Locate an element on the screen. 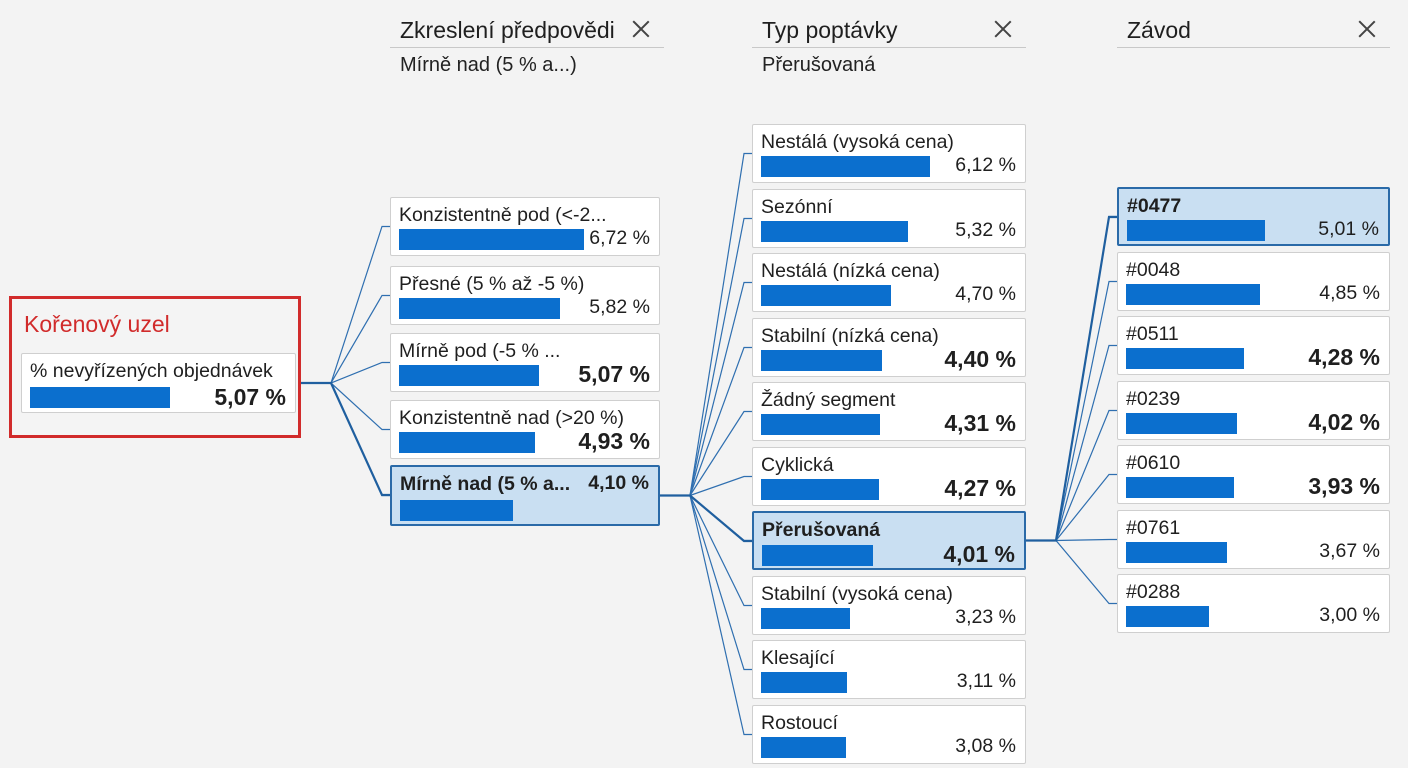  node-label: Rostoucí is located at coordinates (799, 723).